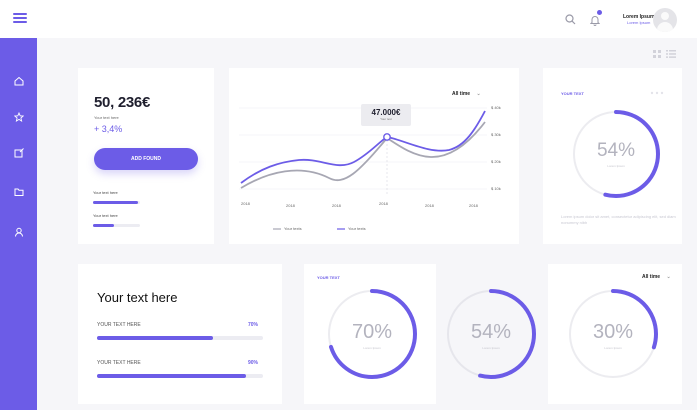 The height and width of the screenshot is (410, 697). Describe the element at coordinates (572, 93) in the screenshot. I see `gauge-card-heading: YOUR TEXT` at that location.